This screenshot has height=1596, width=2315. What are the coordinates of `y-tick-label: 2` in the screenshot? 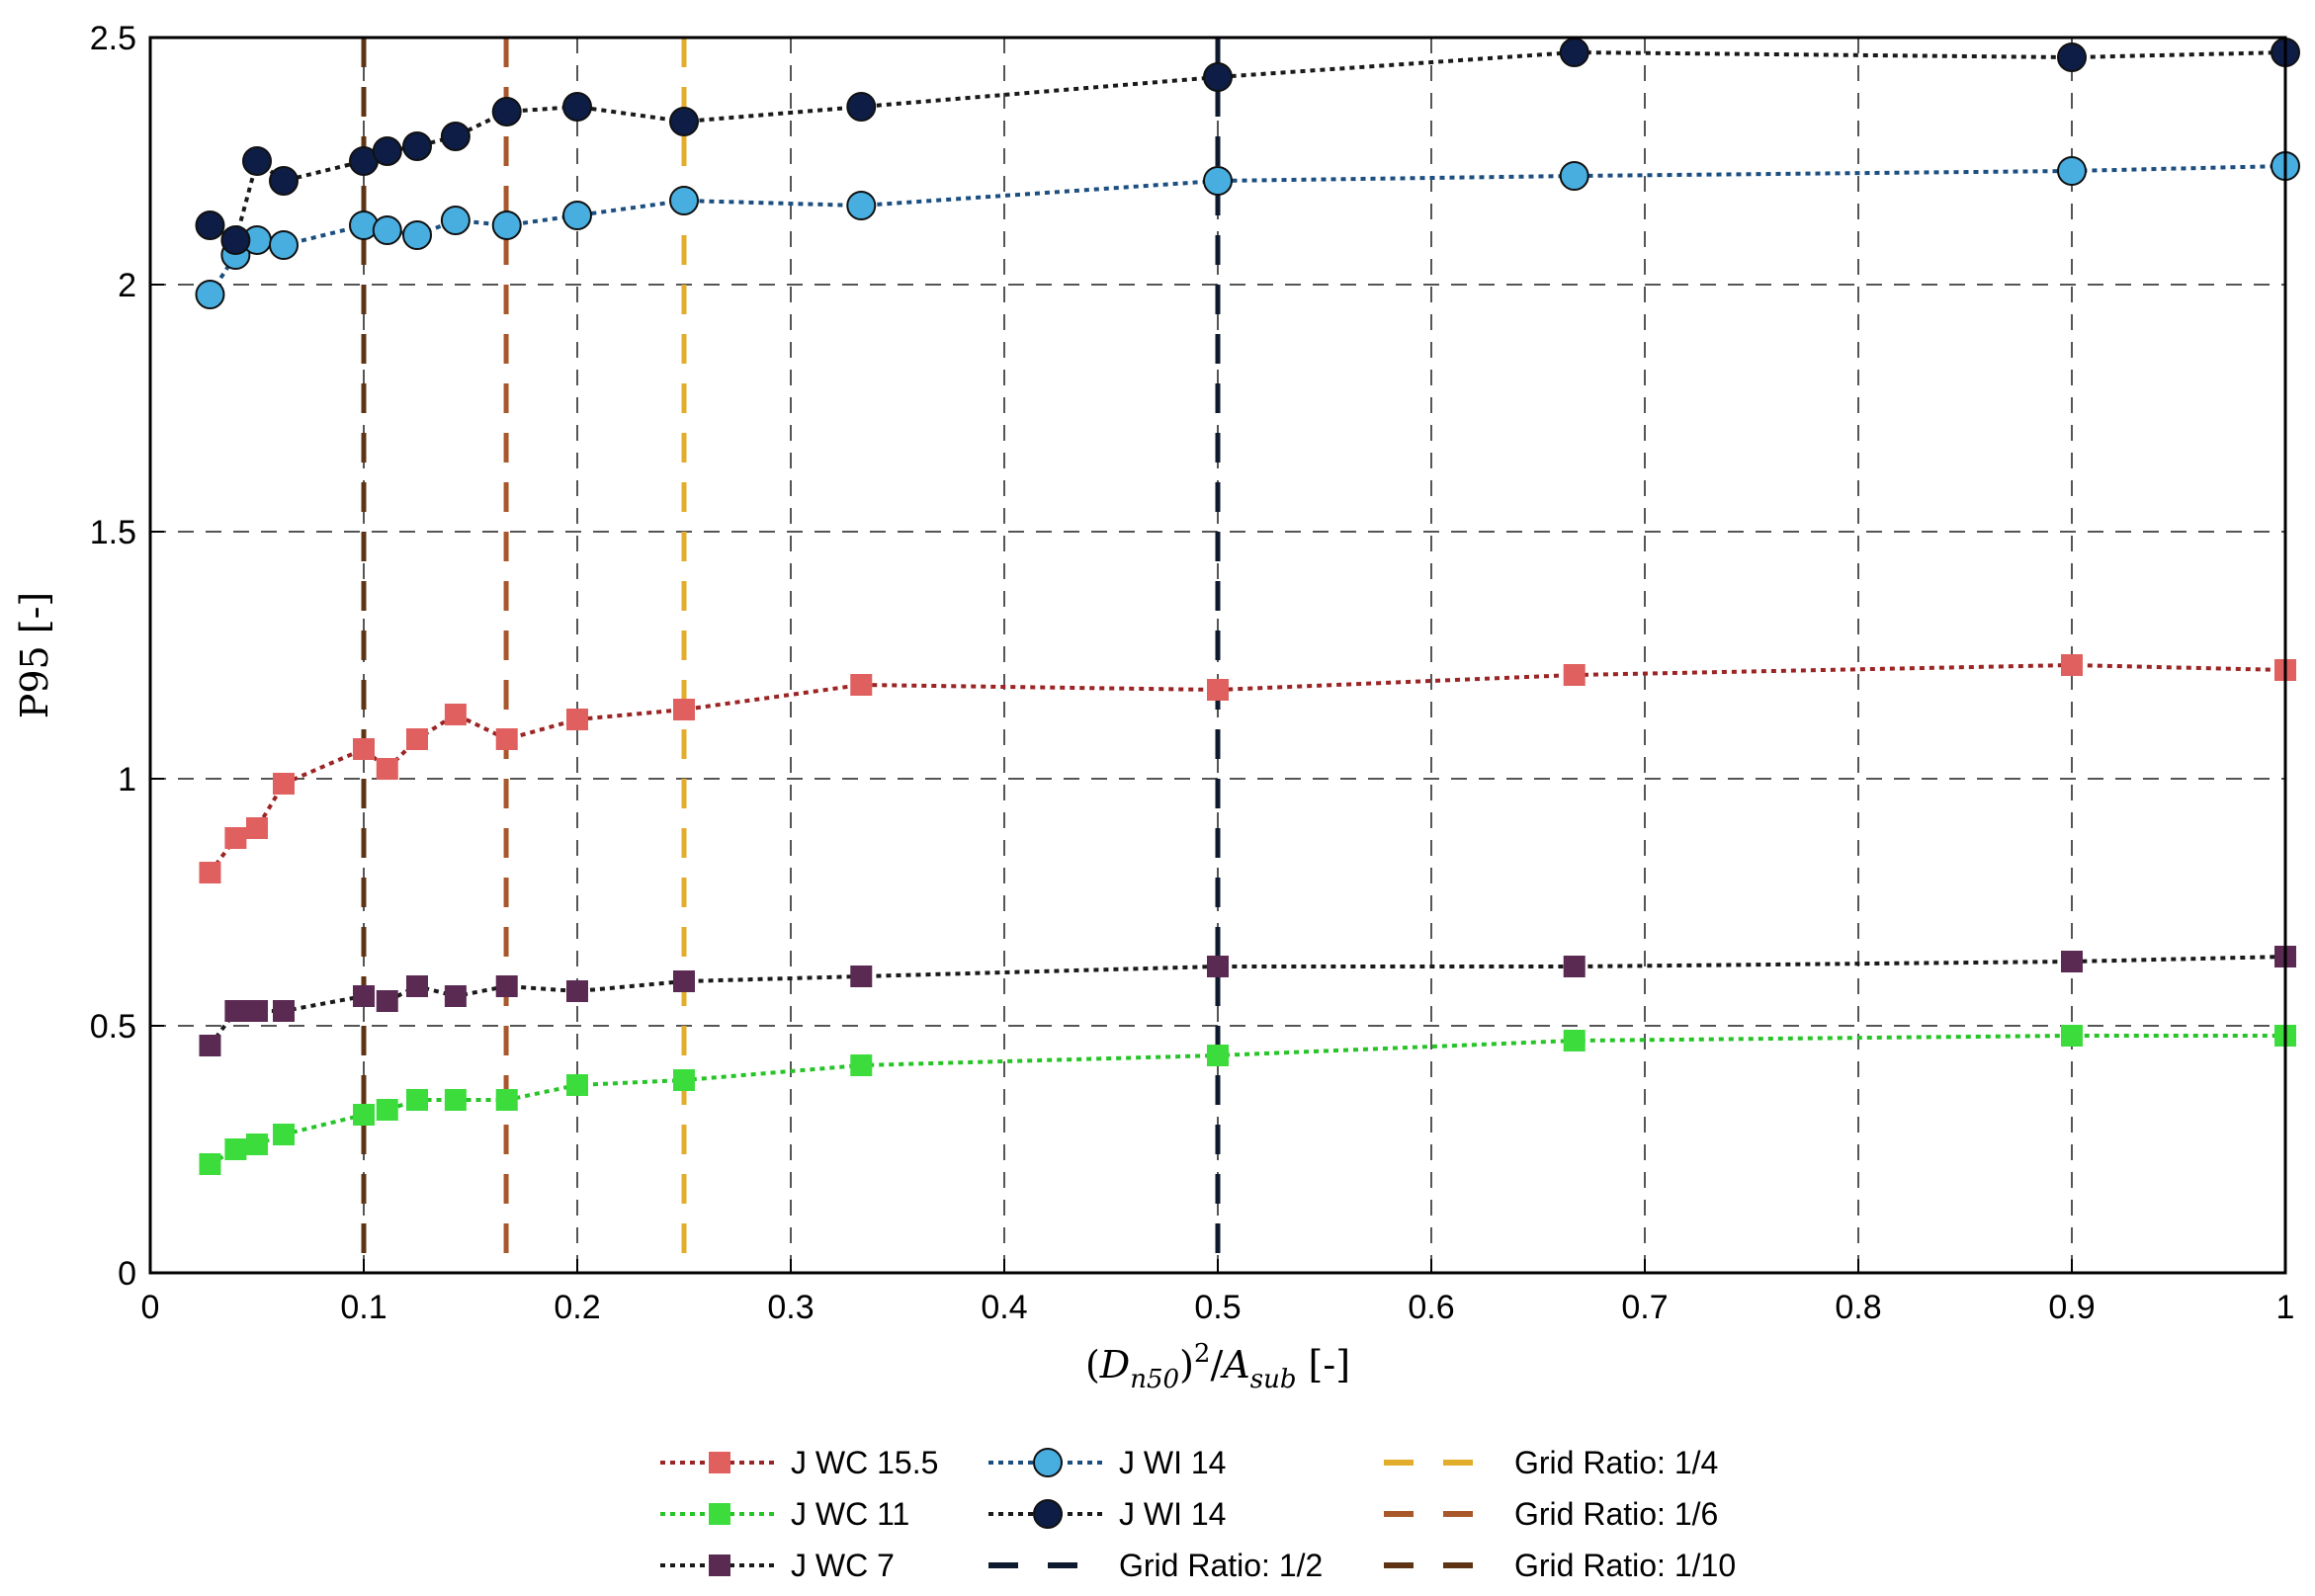 It's located at (127, 285).